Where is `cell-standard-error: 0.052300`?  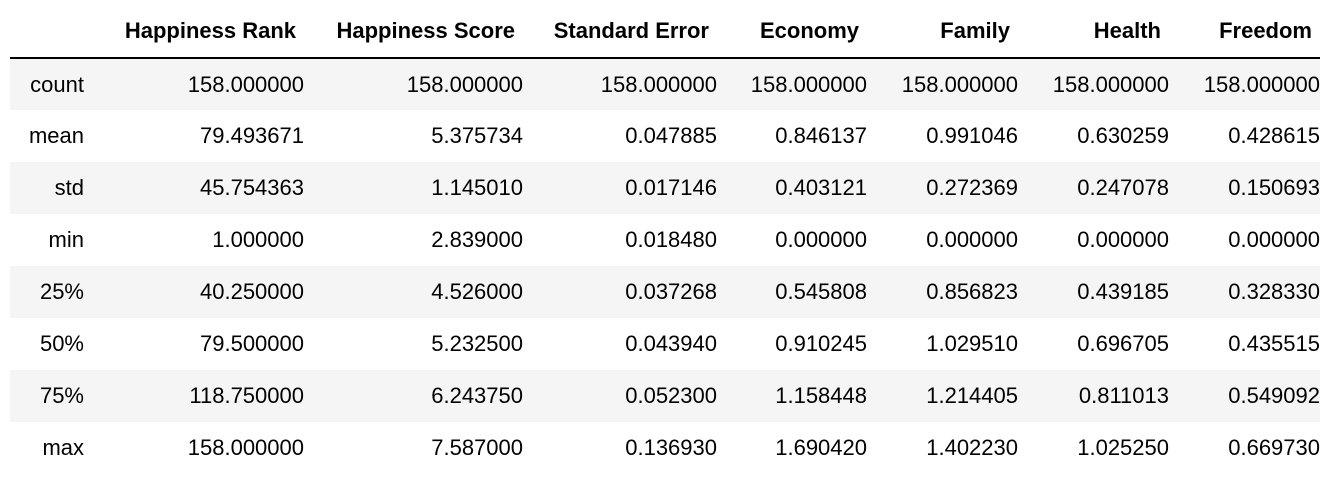 cell-standard-error: 0.052300 is located at coordinates (671, 395).